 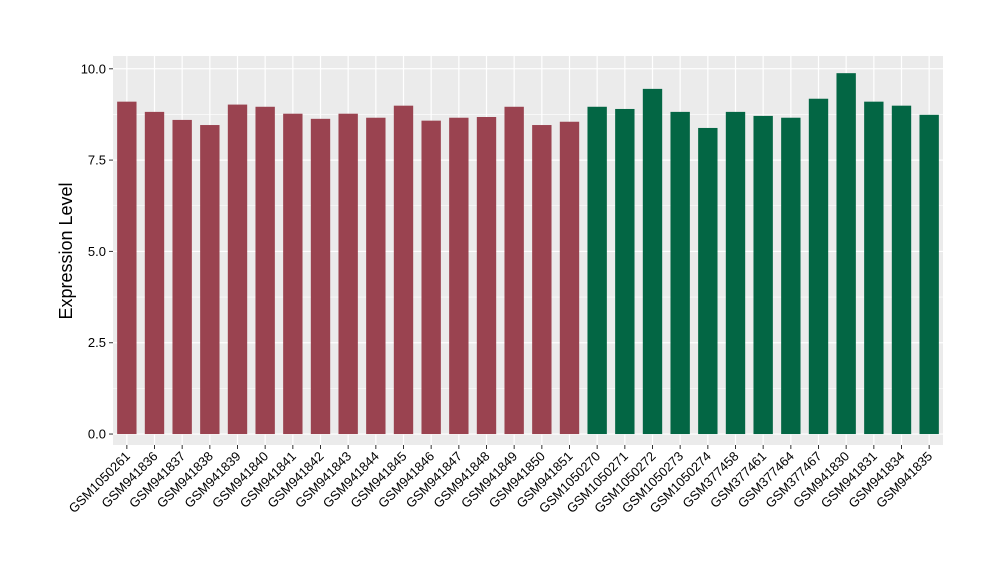 I want to click on y-tick-label: 7.5, so click(x=97, y=160).